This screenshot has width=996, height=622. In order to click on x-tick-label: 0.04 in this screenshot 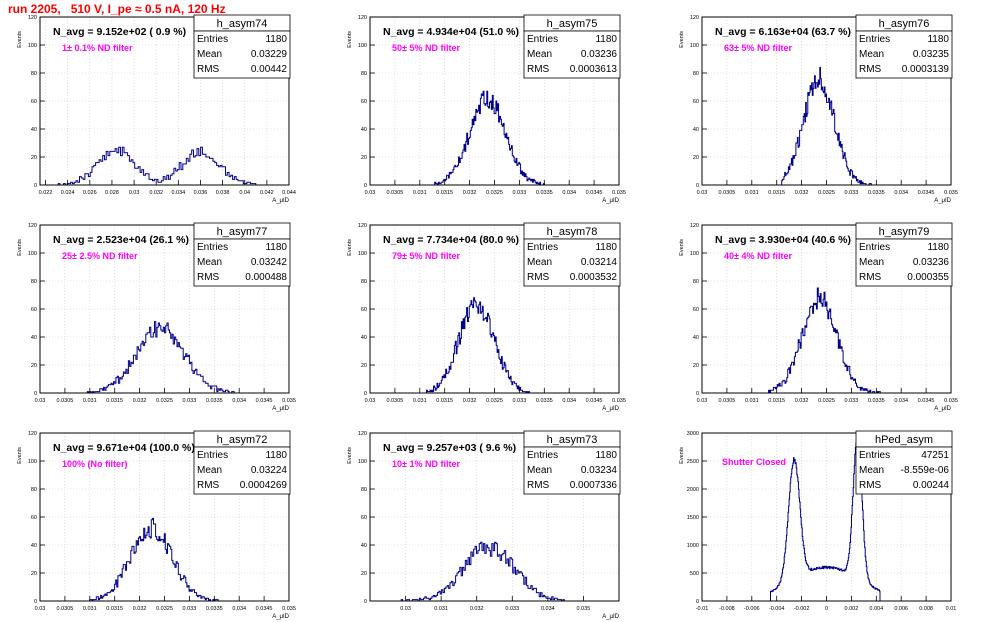, I will do `click(244, 193)`.